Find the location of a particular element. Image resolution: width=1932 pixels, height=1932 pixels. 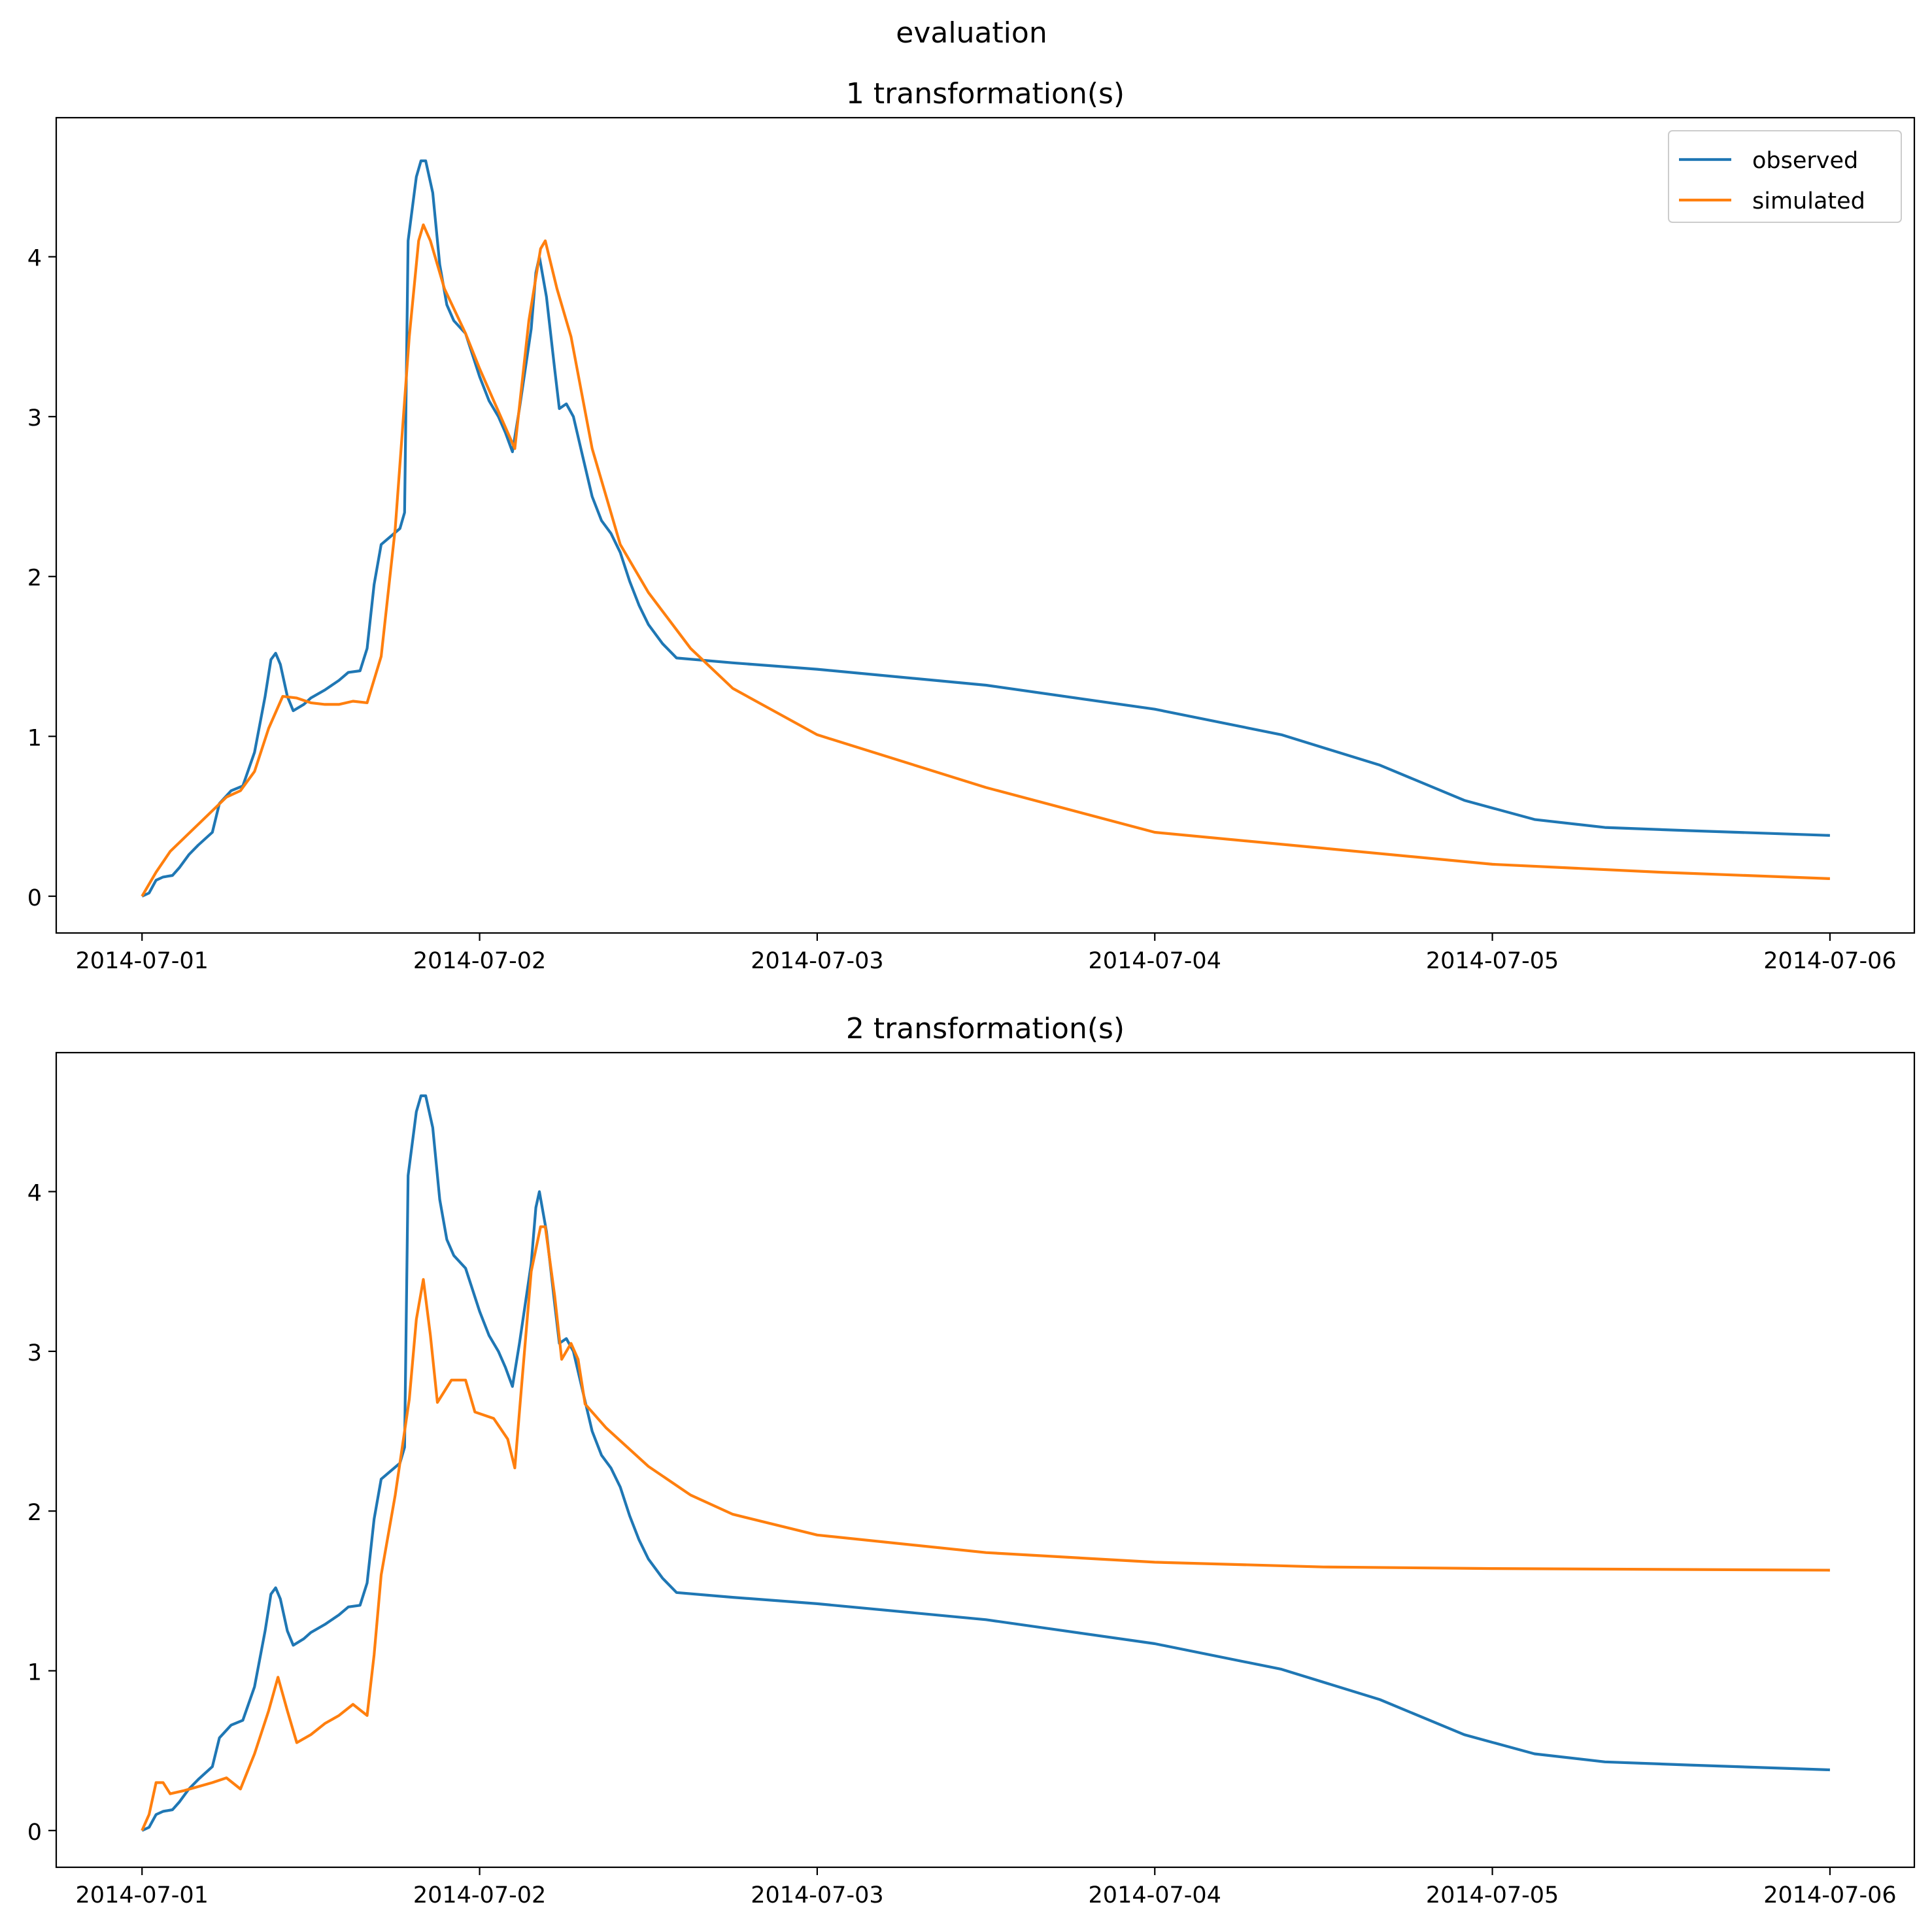

legend: observed simulated is located at coordinates (1785, 176).